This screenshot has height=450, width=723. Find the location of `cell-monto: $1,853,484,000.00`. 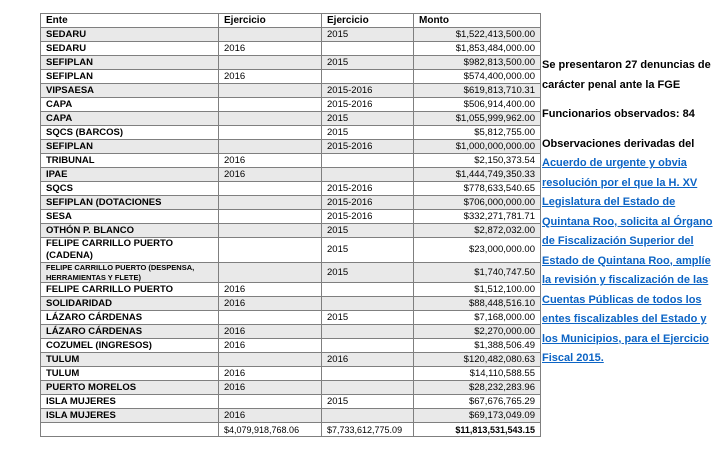

cell-monto: $1,853,484,000.00 is located at coordinates (477, 48).